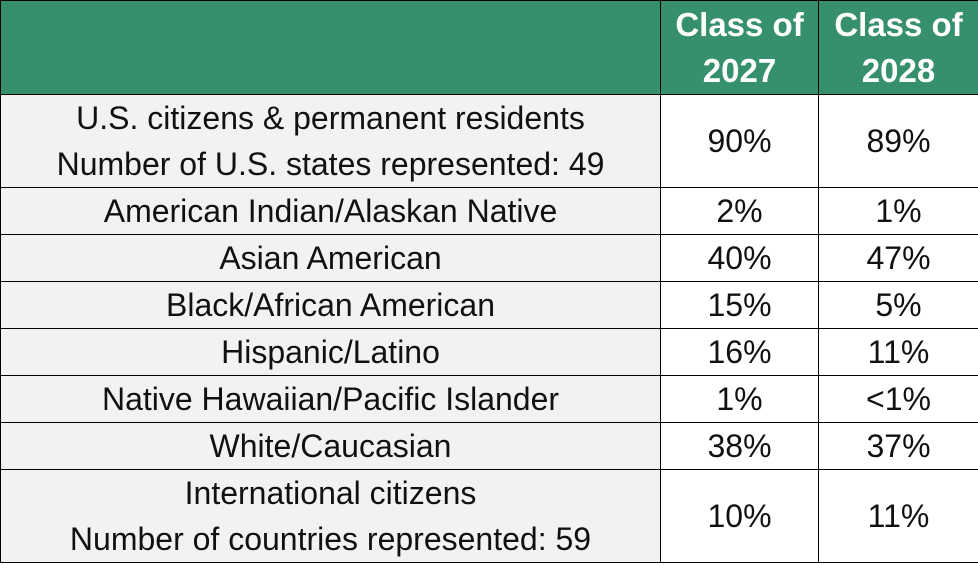 The image size is (978, 565). Describe the element at coordinates (739, 352) in the screenshot. I see `value-class-2027: 16%` at that location.